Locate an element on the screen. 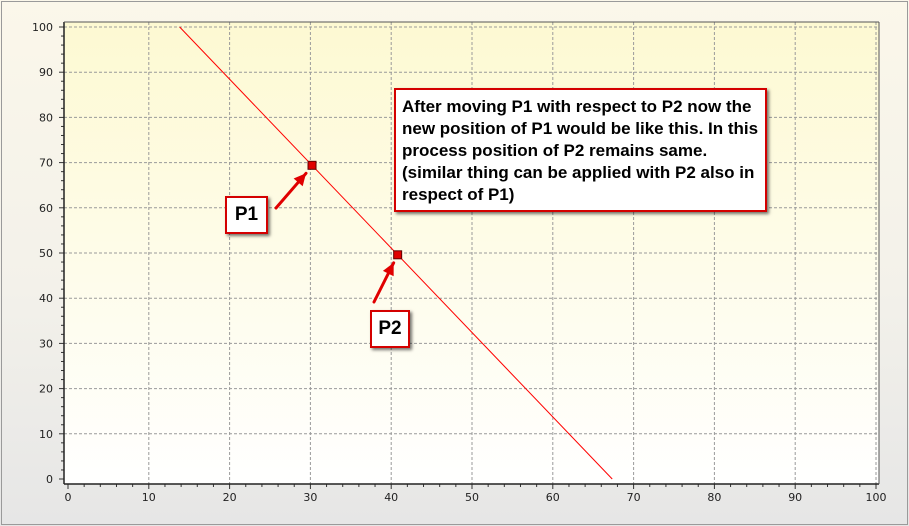 Image resolution: width=909 pixels, height=526 pixels. point-marker-p1 is located at coordinates (312, 165).